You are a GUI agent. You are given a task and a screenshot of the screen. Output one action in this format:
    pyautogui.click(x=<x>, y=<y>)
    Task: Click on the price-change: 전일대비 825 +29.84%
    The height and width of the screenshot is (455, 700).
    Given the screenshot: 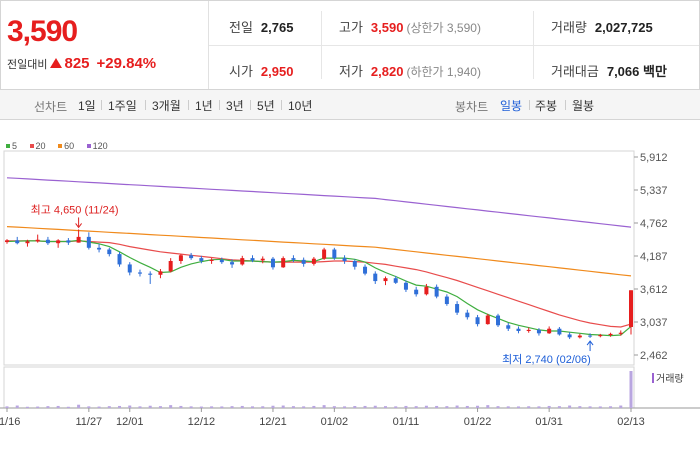 What is the action you would take?
    pyautogui.click(x=81, y=63)
    